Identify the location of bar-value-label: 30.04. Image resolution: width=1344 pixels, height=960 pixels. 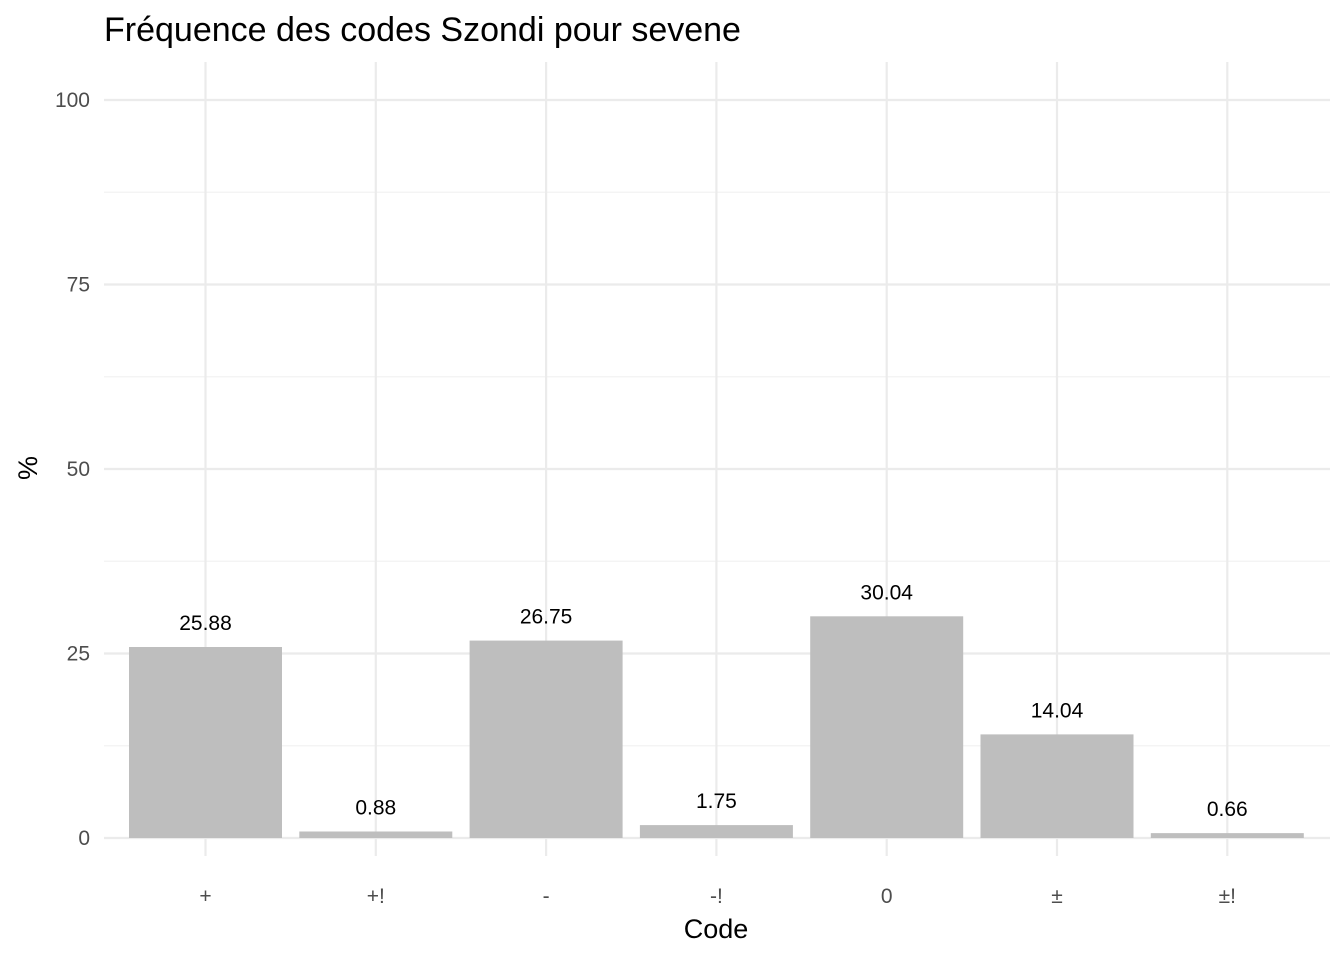
(886, 592).